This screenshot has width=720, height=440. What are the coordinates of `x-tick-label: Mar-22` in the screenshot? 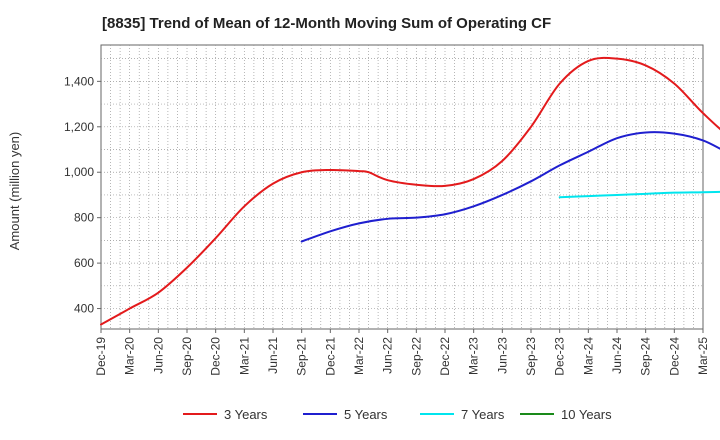 It's located at (359, 356).